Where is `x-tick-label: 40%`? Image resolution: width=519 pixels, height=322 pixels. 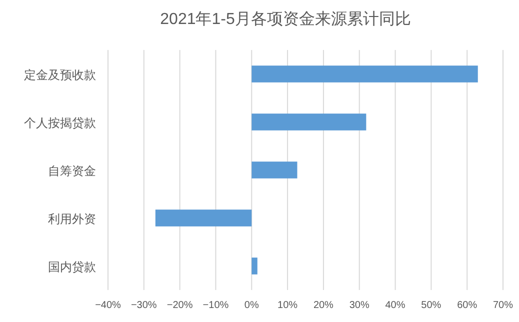
x-tick-label: 40% is located at coordinates (395, 305).